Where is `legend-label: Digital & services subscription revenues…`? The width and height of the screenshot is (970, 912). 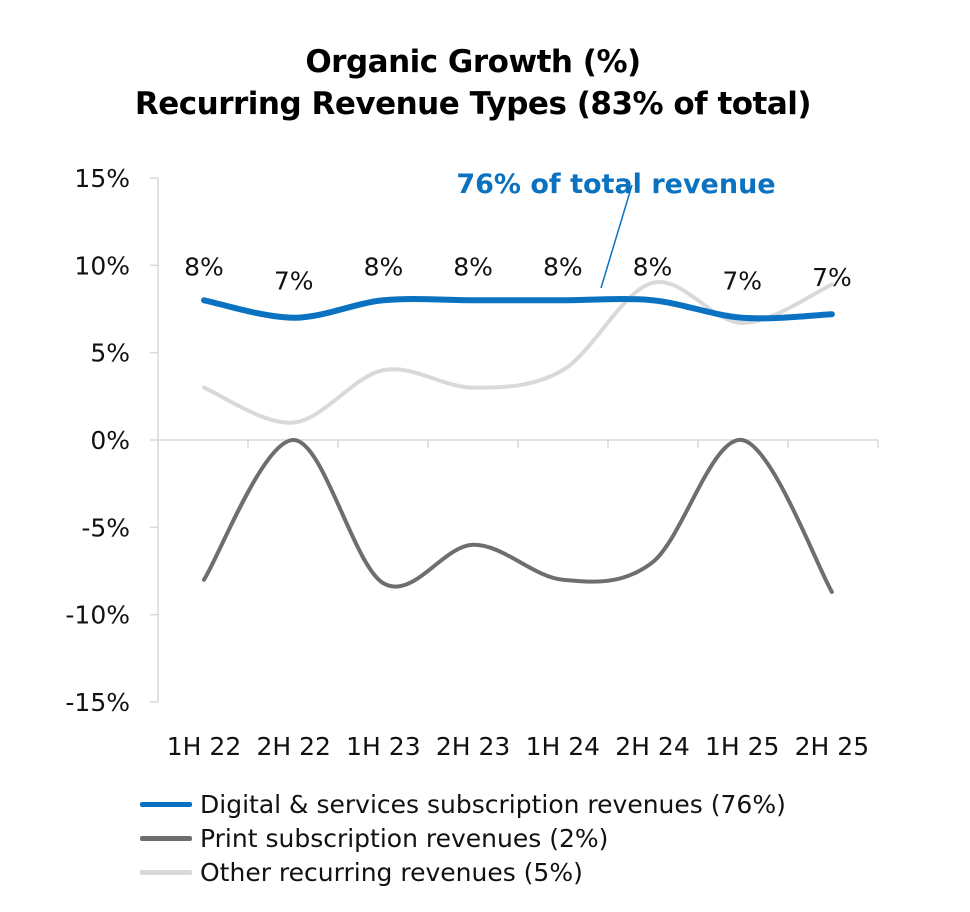
legend-label: Digital & services subscription revenues… is located at coordinates (493, 804).